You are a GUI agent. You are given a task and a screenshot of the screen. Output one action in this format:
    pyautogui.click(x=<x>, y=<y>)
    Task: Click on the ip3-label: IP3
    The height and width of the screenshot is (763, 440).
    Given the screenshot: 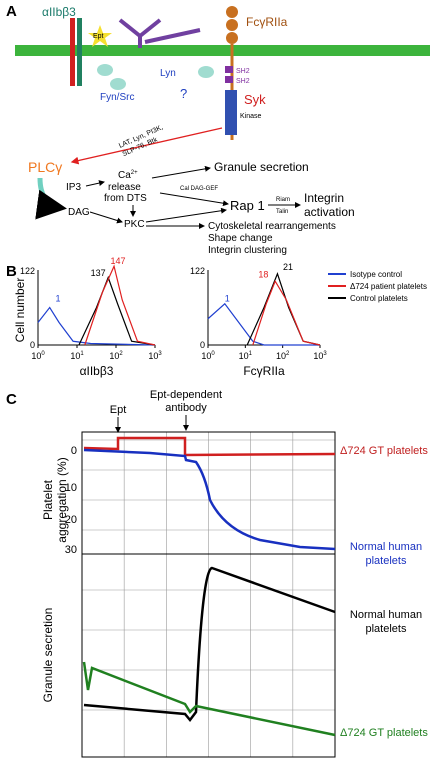 What is the action you would take?
    pyautogui.click(x=73, y=187)
    